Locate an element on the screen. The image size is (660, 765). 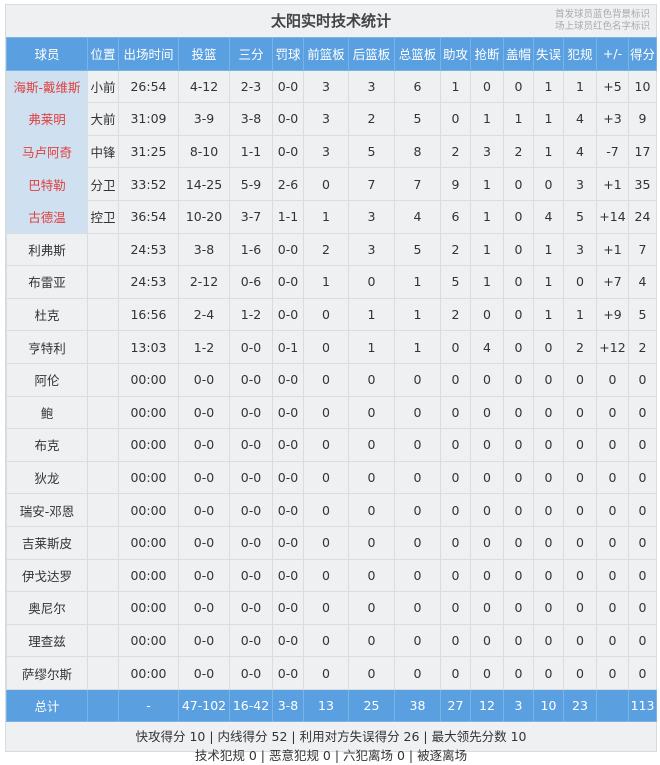
stat-cell: 7 is located at coordinates (371, 184).